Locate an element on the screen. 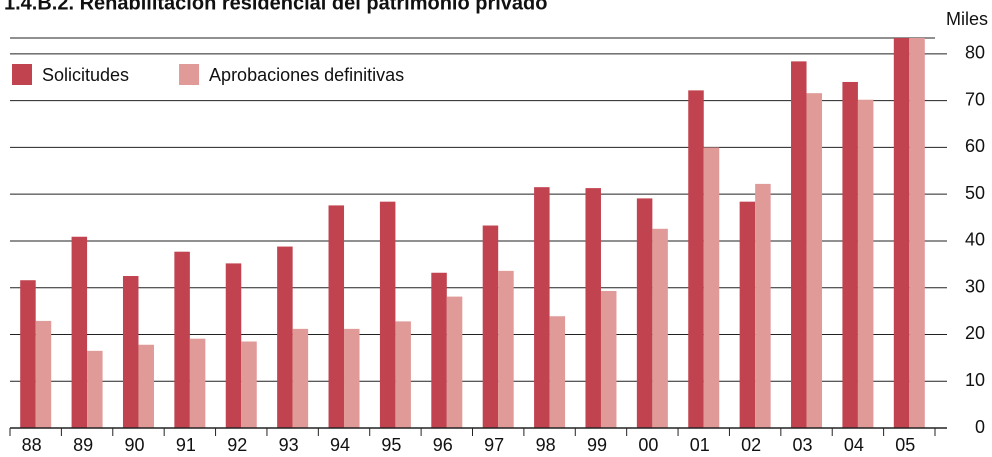 Image resolution: width=992 pixels, height=457 pixels. x-tick-label: 02 is located at coordinates (751, 445).